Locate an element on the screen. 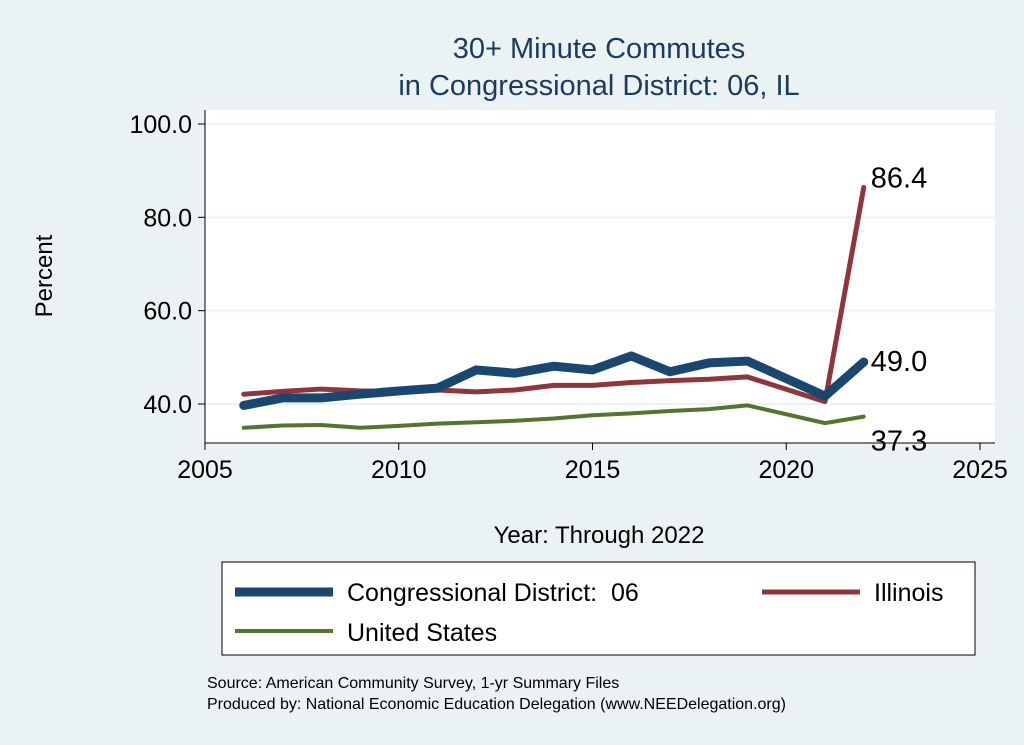  legend-item-cd: Congressional District: 06 is located at coordinates (437, 593).